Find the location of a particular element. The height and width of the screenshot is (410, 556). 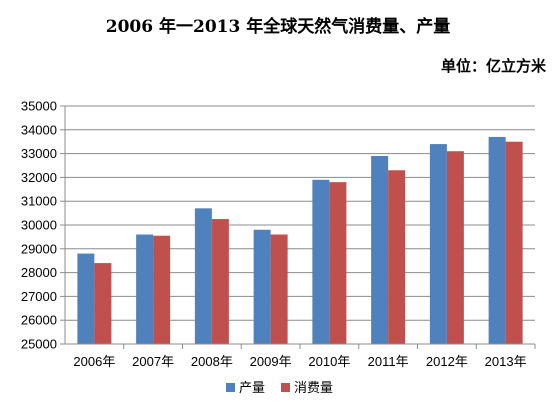

legend-label: 消费量 is located at coordinates (313, 388).